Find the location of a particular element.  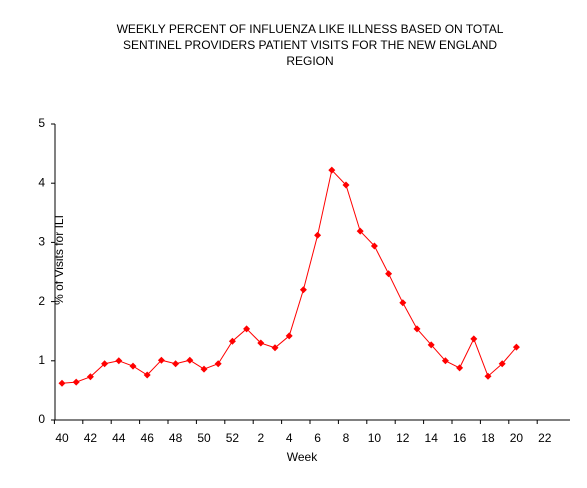

x-tick-label: 42 is located at coordinates (91, 438).